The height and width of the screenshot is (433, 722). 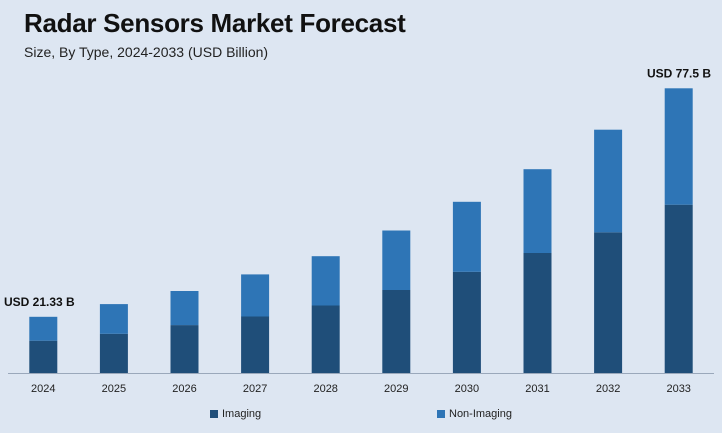 I want to click on bar-imaging-2026, so click(x=184, y=349).